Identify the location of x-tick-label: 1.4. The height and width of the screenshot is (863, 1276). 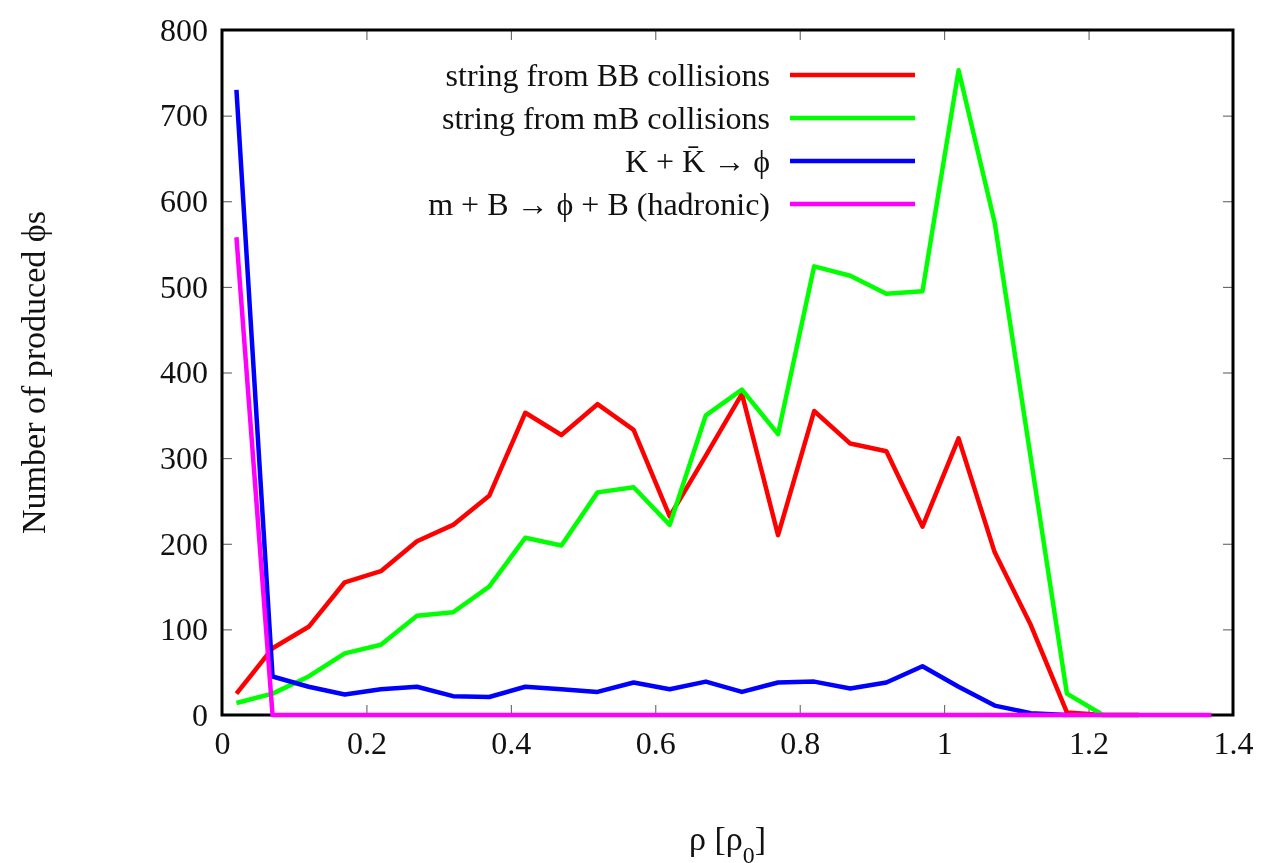
(1233, 742).